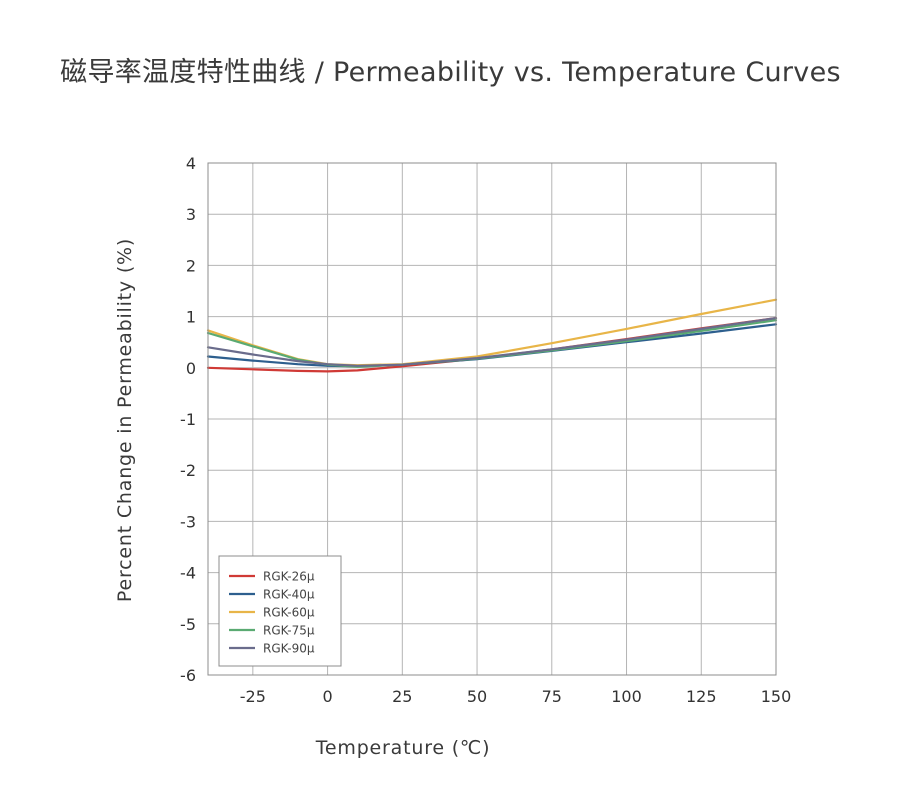 This screenshot has width=901, height=799. What do you see at coordinates (191, 317) in the screenshot?
I see `y-tick-label: 1` at bounding box center [191, 317].